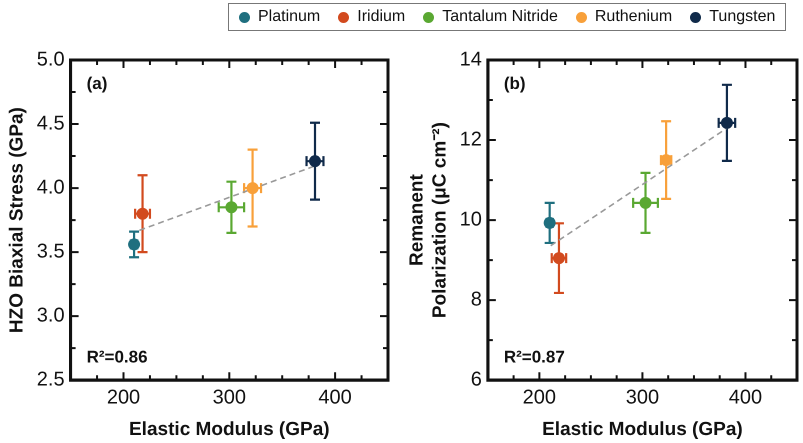  I want to click on annotation: R²=0.86, so click(117, 356).